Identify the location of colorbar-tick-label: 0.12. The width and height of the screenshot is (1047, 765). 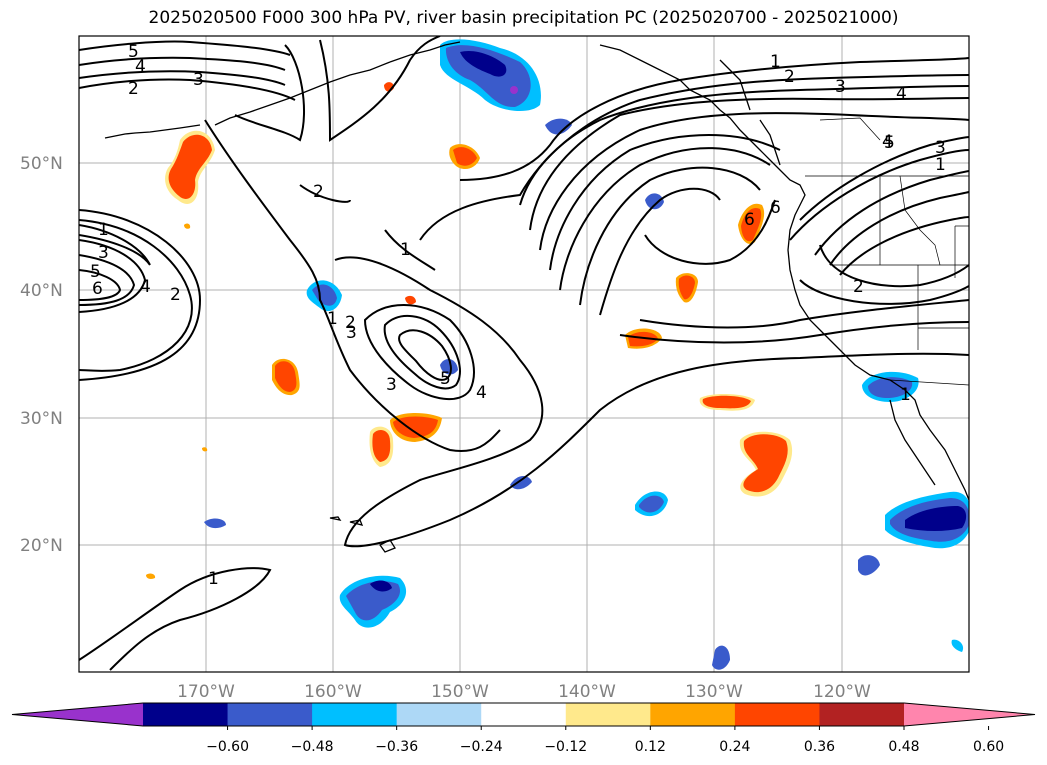
(650, 747).